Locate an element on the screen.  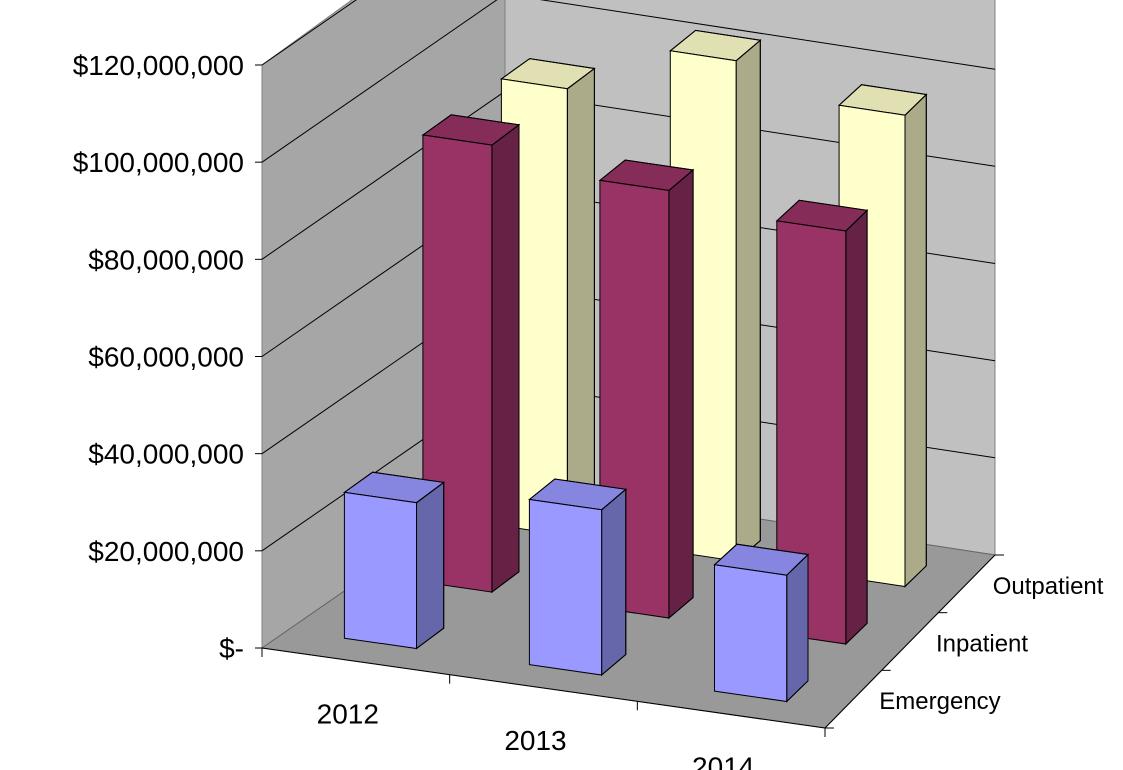
bar-inpatient-2014 is located at coordinates (822, 422).